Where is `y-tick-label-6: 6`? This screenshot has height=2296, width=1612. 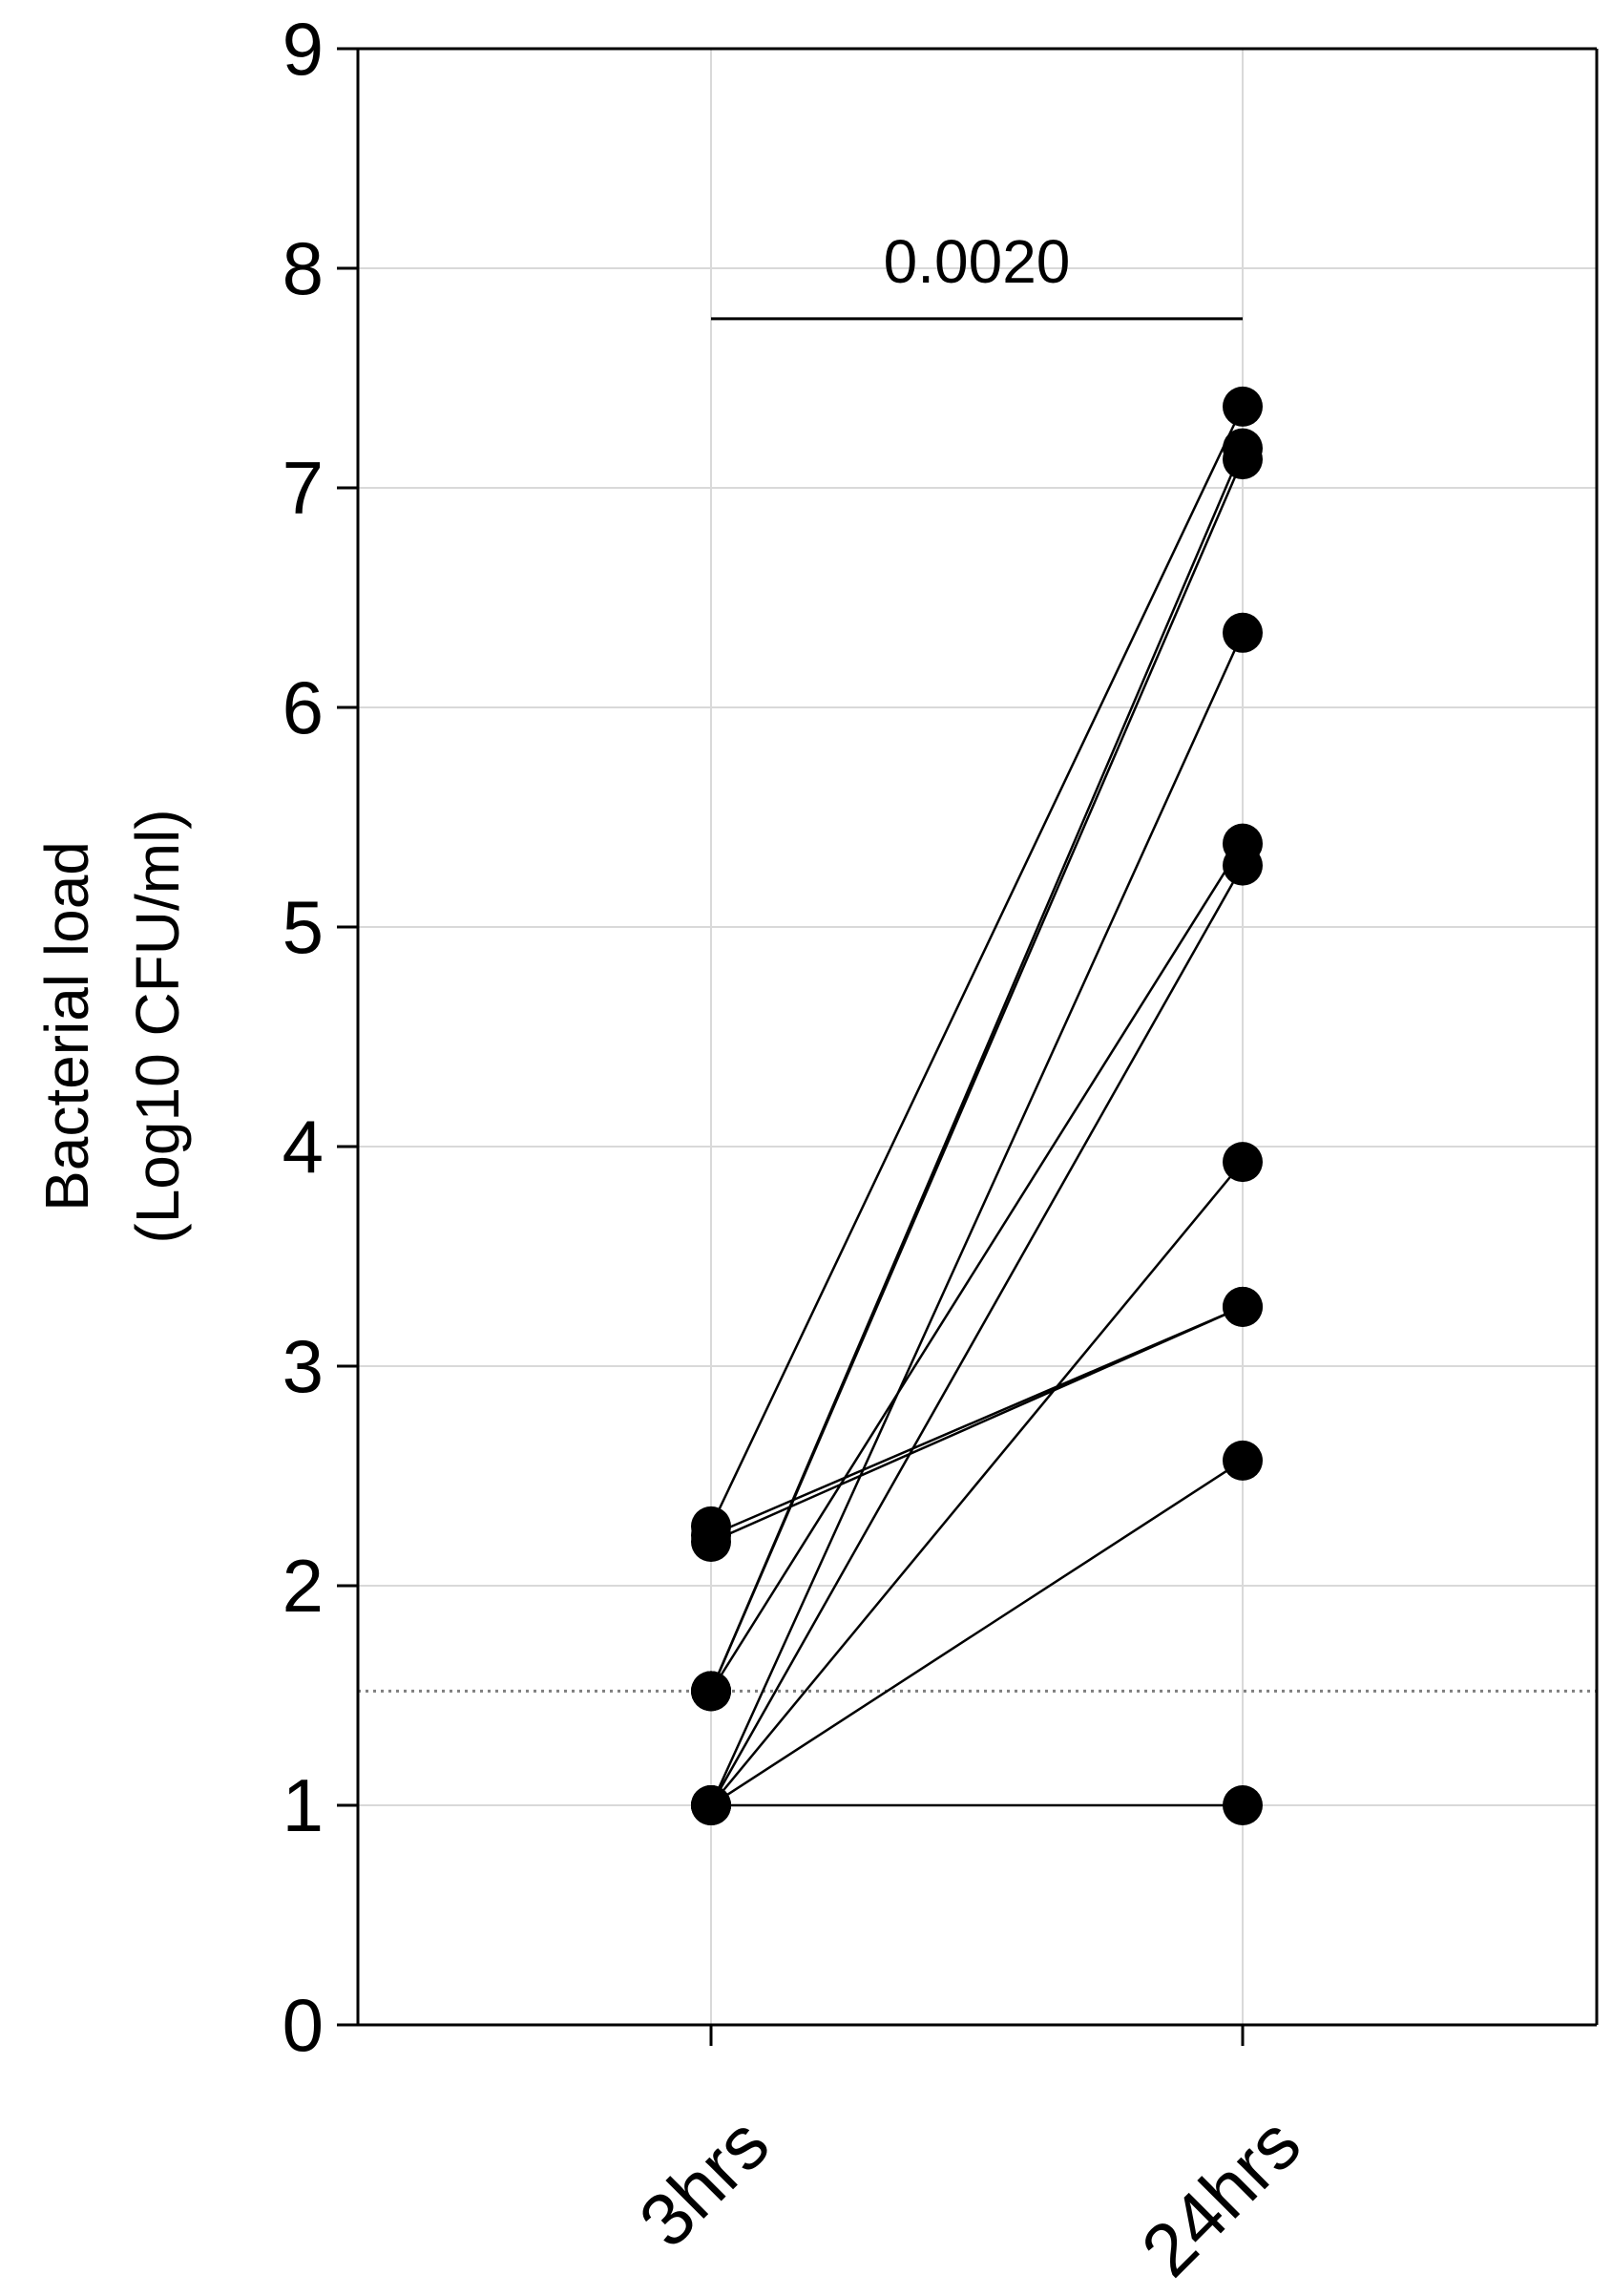
y-tick-label-6: 6 is located at coordinates (303, 707).